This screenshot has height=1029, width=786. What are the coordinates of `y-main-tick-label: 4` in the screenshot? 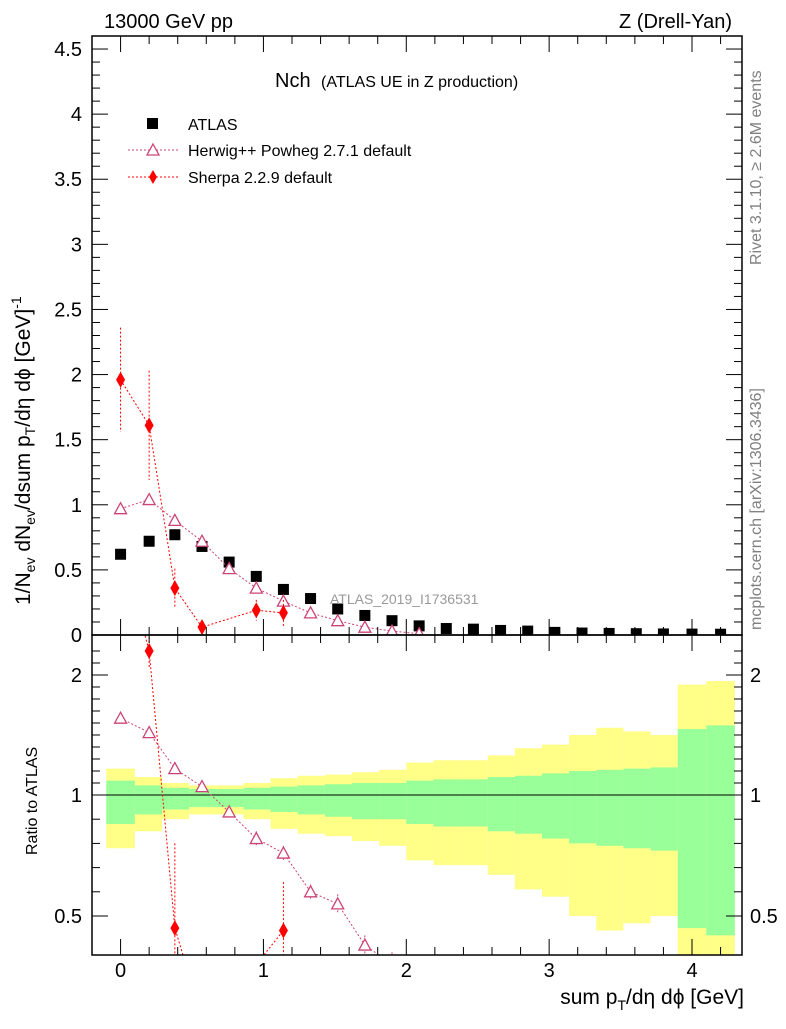 It's located at (76, 115).